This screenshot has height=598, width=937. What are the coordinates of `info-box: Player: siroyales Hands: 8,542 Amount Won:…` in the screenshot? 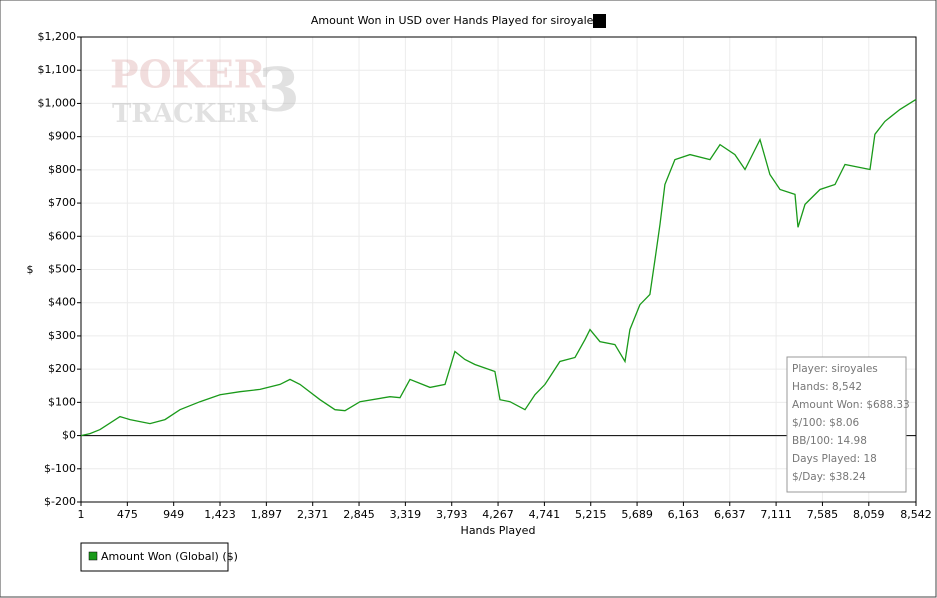 It's located at (848, 424).